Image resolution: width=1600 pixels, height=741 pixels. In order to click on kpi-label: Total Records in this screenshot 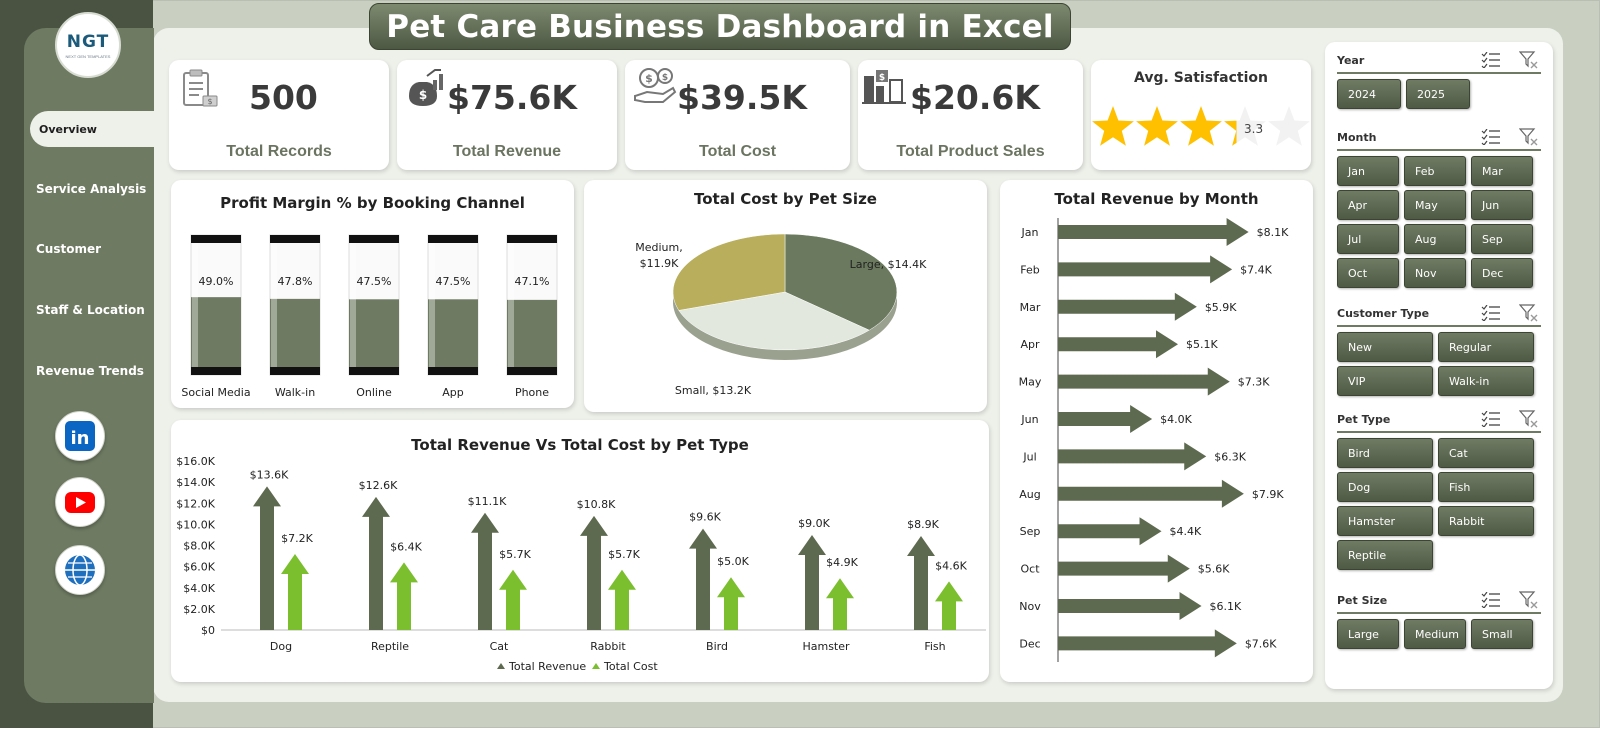, I will do `click(279, 151)`.